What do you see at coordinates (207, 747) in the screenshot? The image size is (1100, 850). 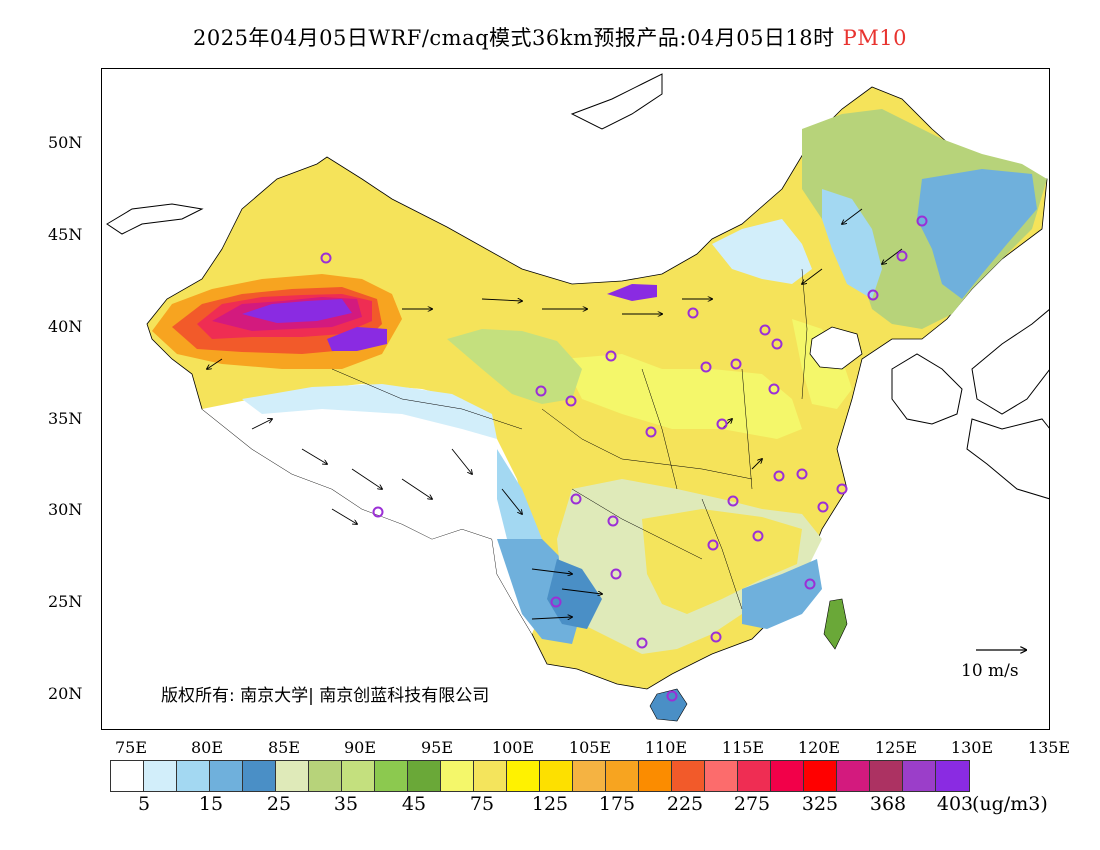 I see `lon-label-80e: 80E` at bounding box center [207, 747].